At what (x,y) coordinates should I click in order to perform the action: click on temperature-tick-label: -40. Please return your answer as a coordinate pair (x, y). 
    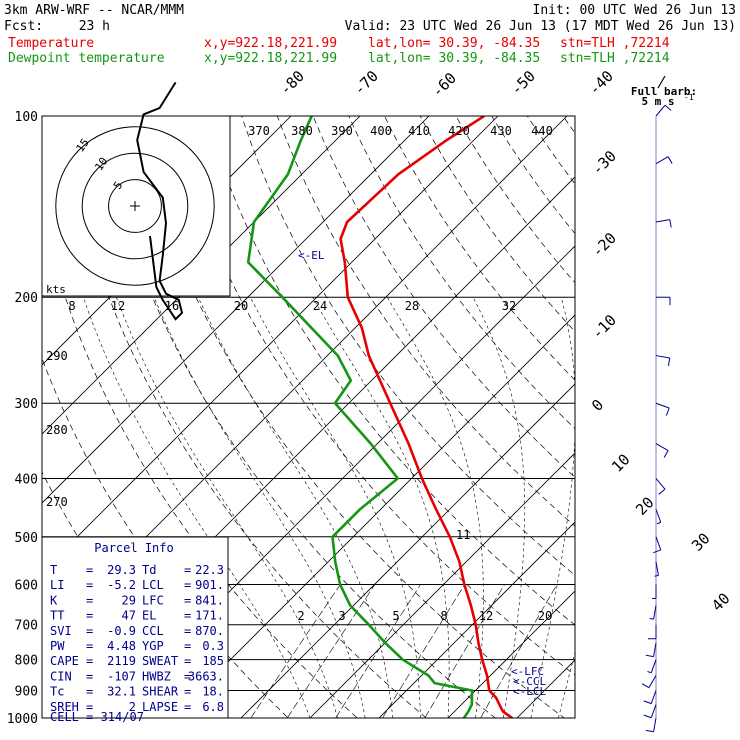
    Looking at the image, I should click on (601, 83).